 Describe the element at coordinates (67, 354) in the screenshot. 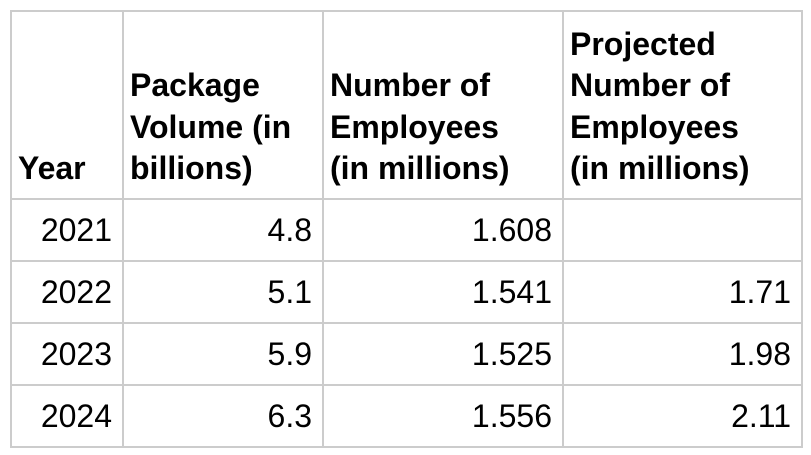

I see `cell-year: 2023` at that location.